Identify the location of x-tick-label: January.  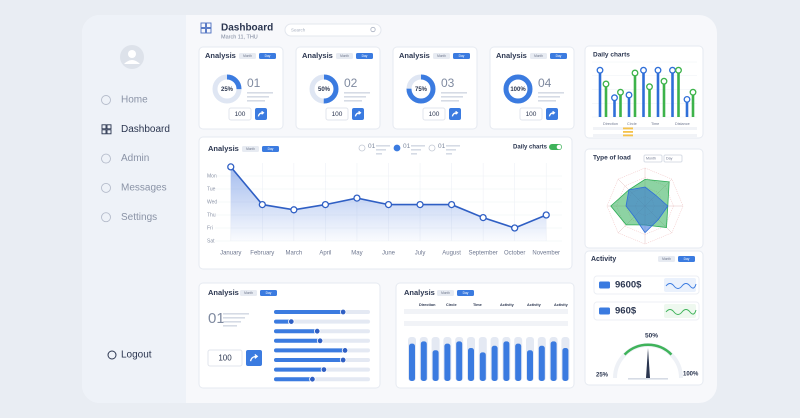
(230, 254).